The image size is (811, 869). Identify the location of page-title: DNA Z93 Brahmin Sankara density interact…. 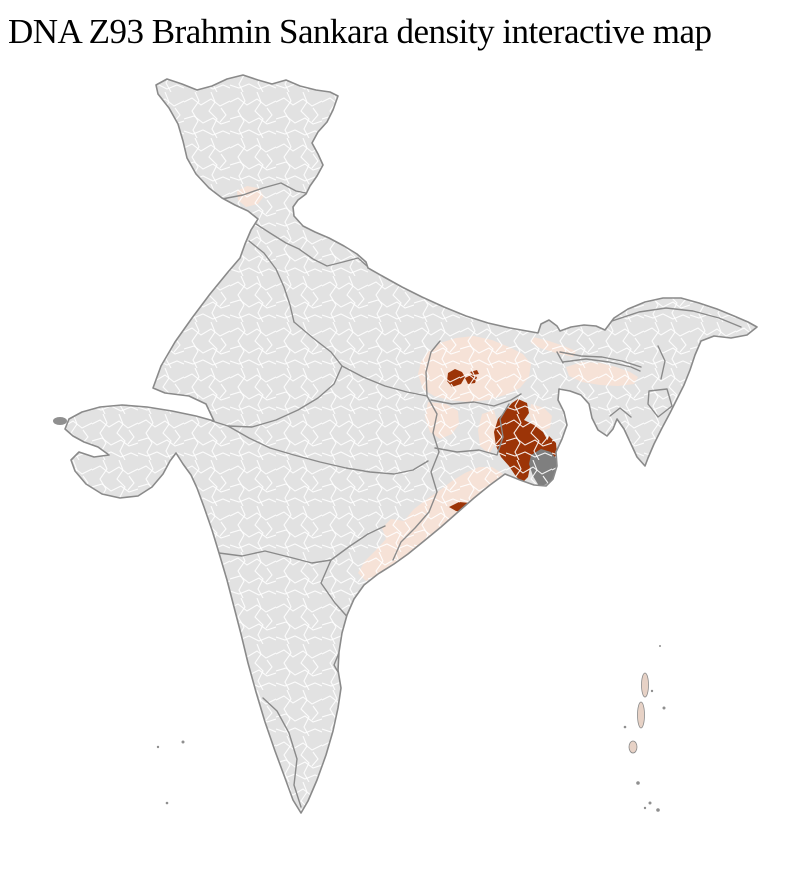
(360, 31).